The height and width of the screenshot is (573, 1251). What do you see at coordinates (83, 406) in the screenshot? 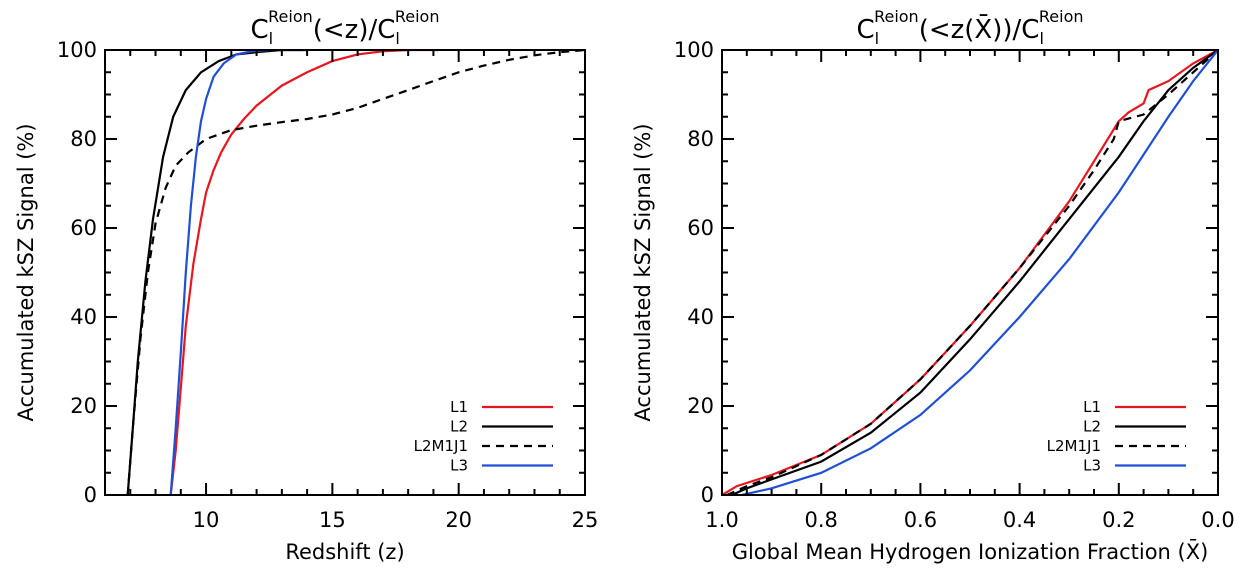
I see `left-ytick-label: 20` at bounding box center [83, 406].